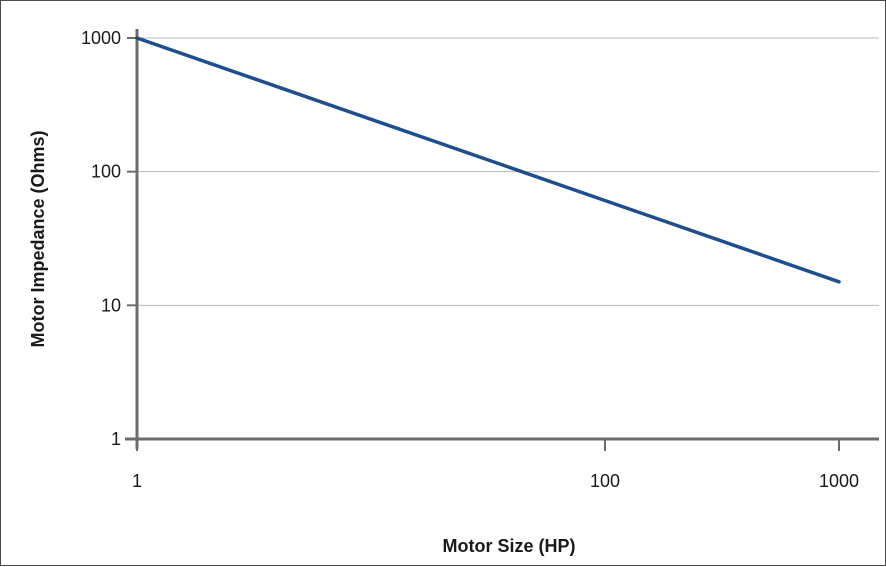  What do you see at coordinates (111, 305) in the screenshot?
I see `y-tick-label: 10` at bounding box center [111, 305].